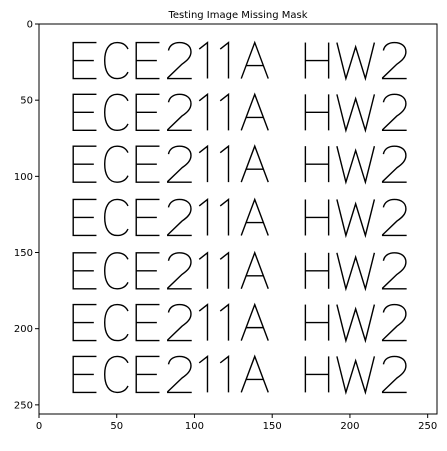  Describe the element at coordinates (236, 423) in the screenshot. I see `x-axis: 0 50 100 150 200 250` at that location.